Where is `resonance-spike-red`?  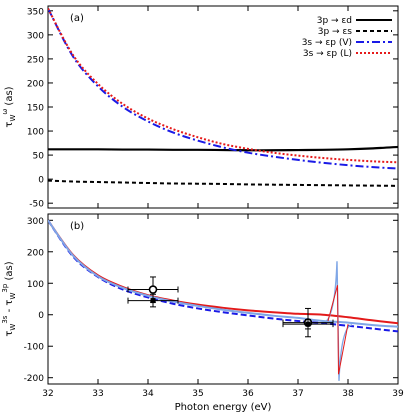
resonance-spike-red is located at coordinates (338, 330).